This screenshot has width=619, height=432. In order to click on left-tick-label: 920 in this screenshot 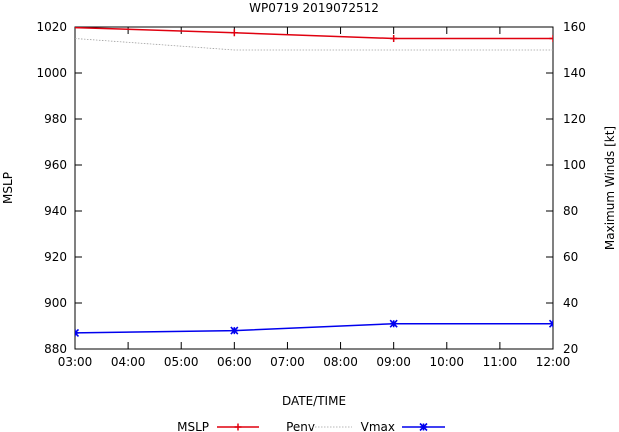, I will do `click(55, 257)`.